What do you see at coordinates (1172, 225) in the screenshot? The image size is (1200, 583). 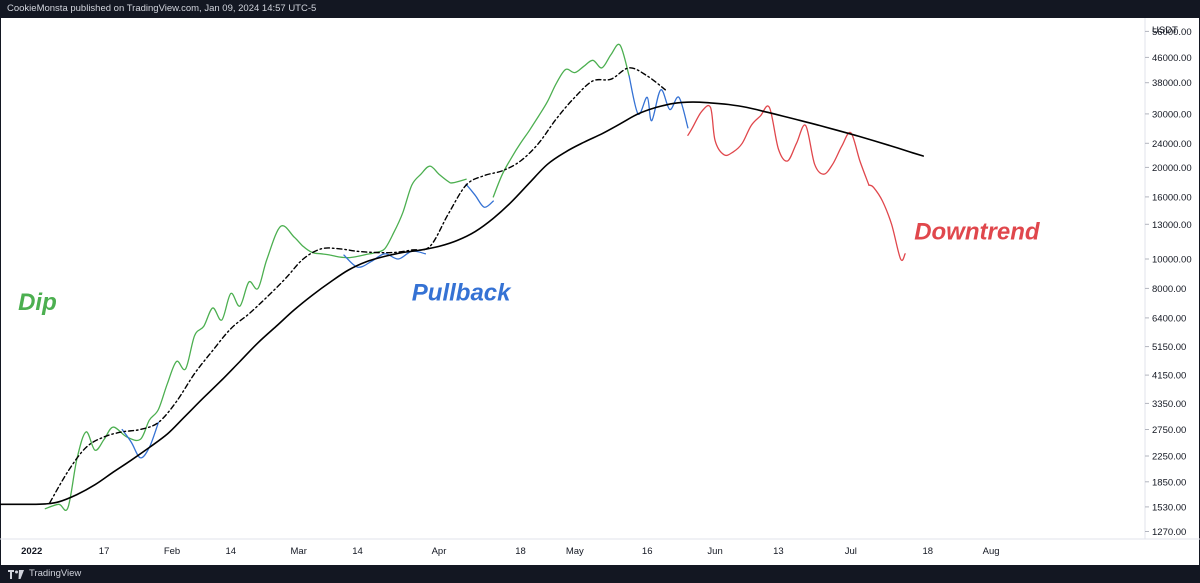 I see `price-tick-label: 13000.00` at bounding box center [1172, 225].